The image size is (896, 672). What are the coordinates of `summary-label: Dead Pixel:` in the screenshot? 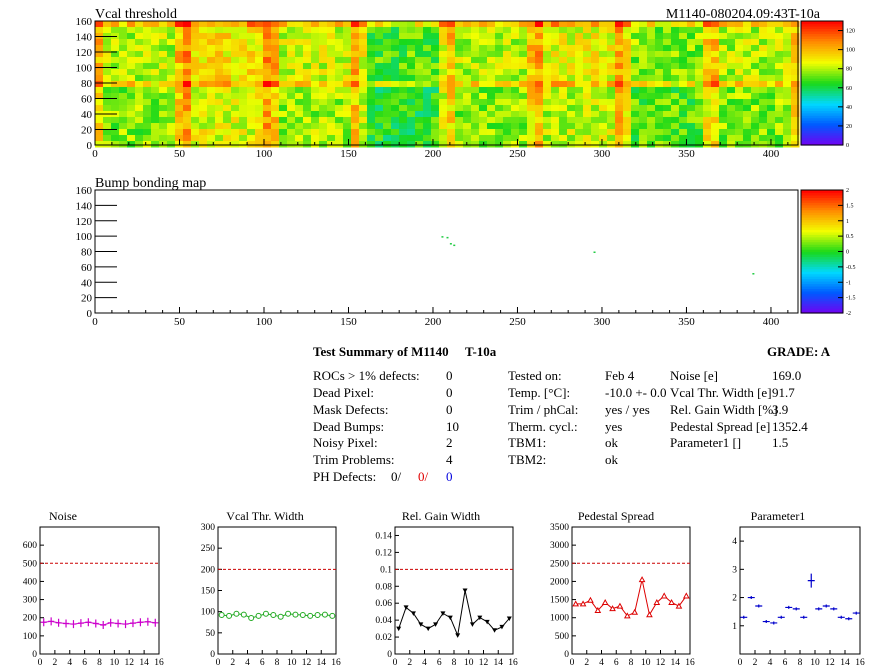 It's located at (344, 392).